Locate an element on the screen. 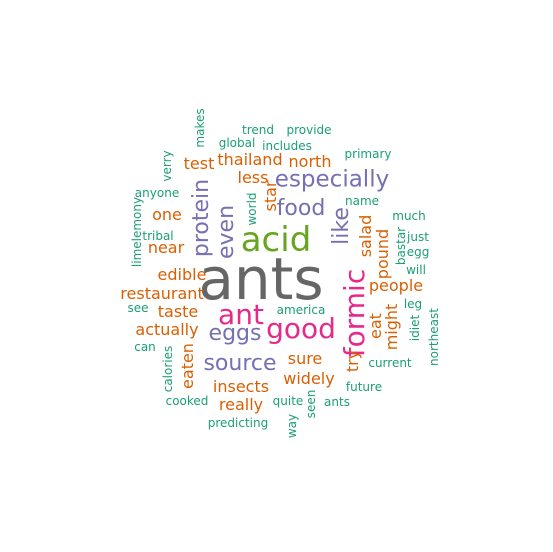 The image size is (553, 552). word-eaten: eaten is located at coordinates (187, 366).